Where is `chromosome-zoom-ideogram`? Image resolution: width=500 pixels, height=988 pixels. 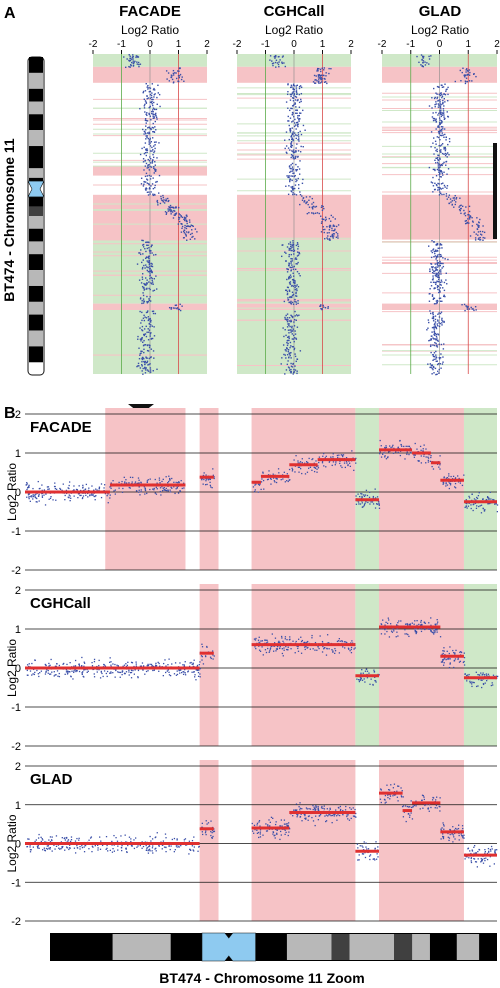 chromosome-zoom-ideogram is located at coordinates (273, 947).